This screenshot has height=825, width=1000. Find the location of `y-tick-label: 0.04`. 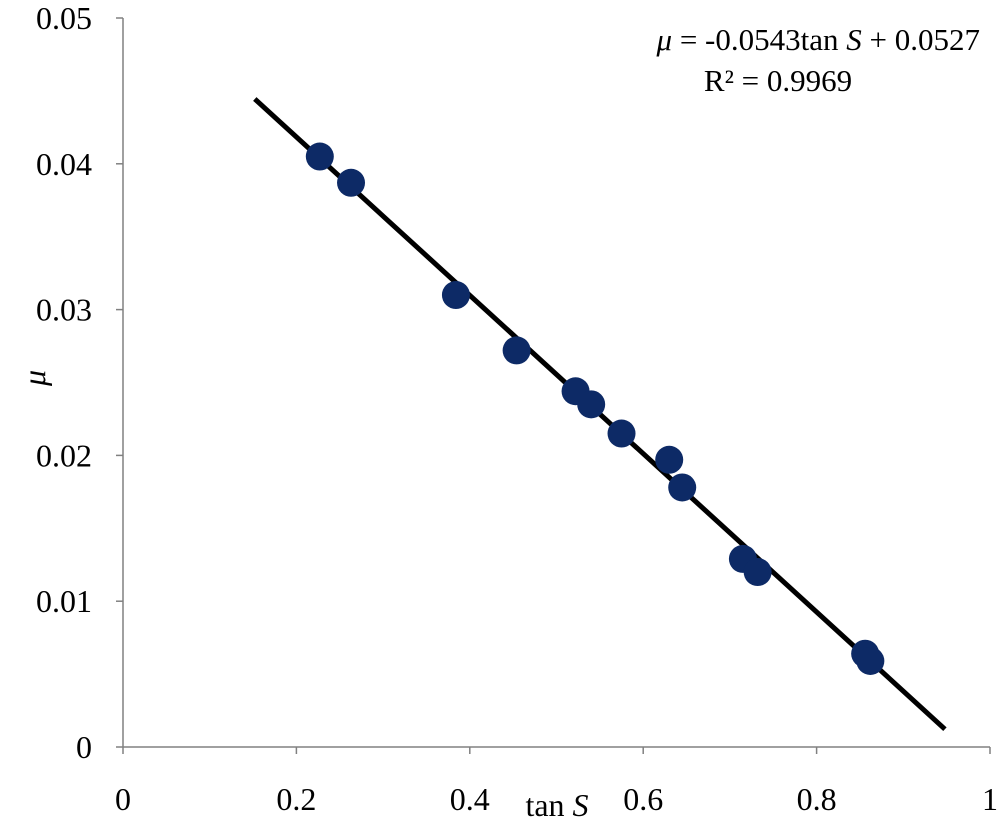

y-tick-label: 0.04 is located at coordinates (64, 164).